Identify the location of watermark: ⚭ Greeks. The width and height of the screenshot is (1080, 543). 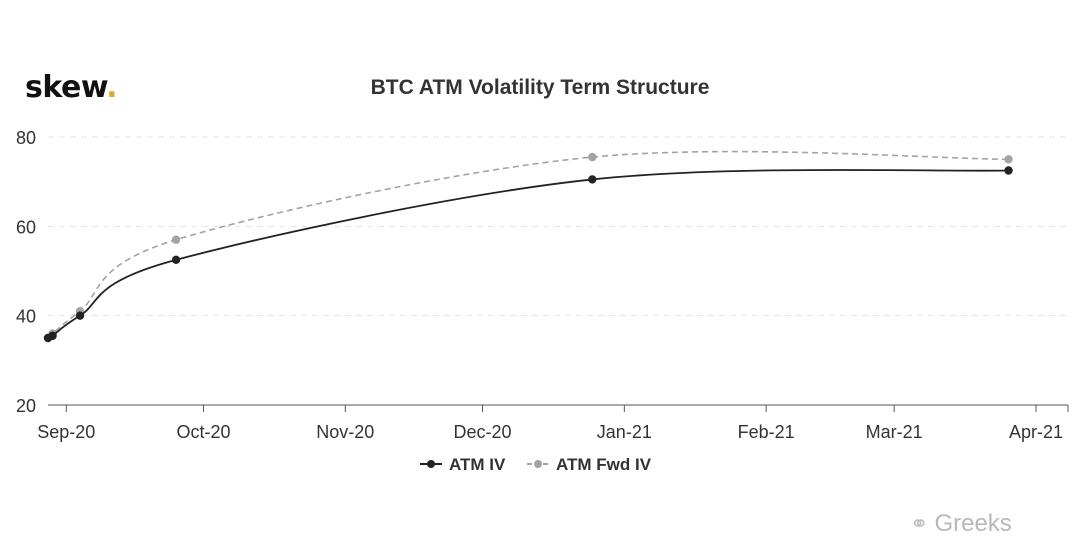
(961, 524).